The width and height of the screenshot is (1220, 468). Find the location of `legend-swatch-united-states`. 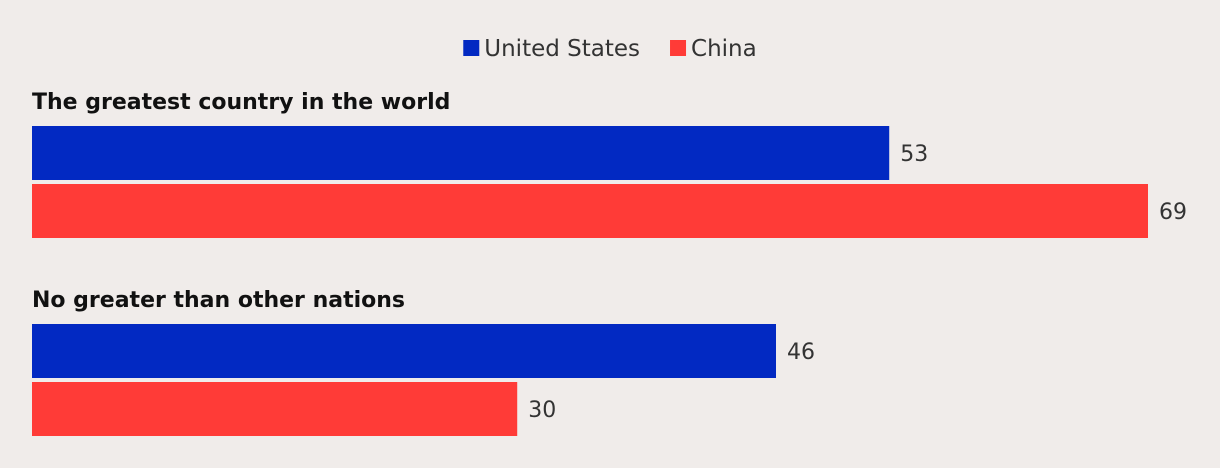

legend-swatch-united-states is located at coordinates (471, 48).